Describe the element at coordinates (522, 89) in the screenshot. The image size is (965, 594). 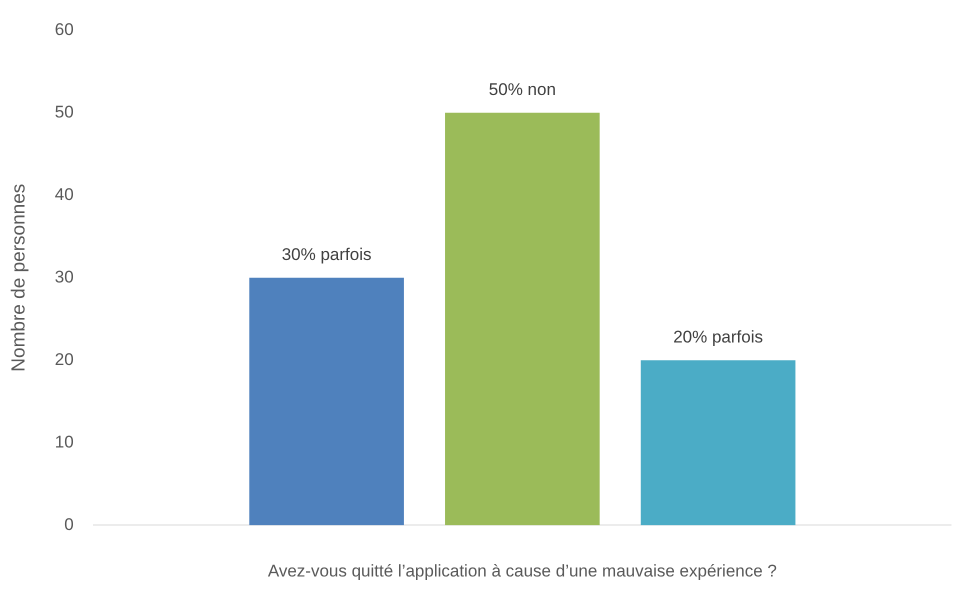
I see `data-label: 50% non` at that location.